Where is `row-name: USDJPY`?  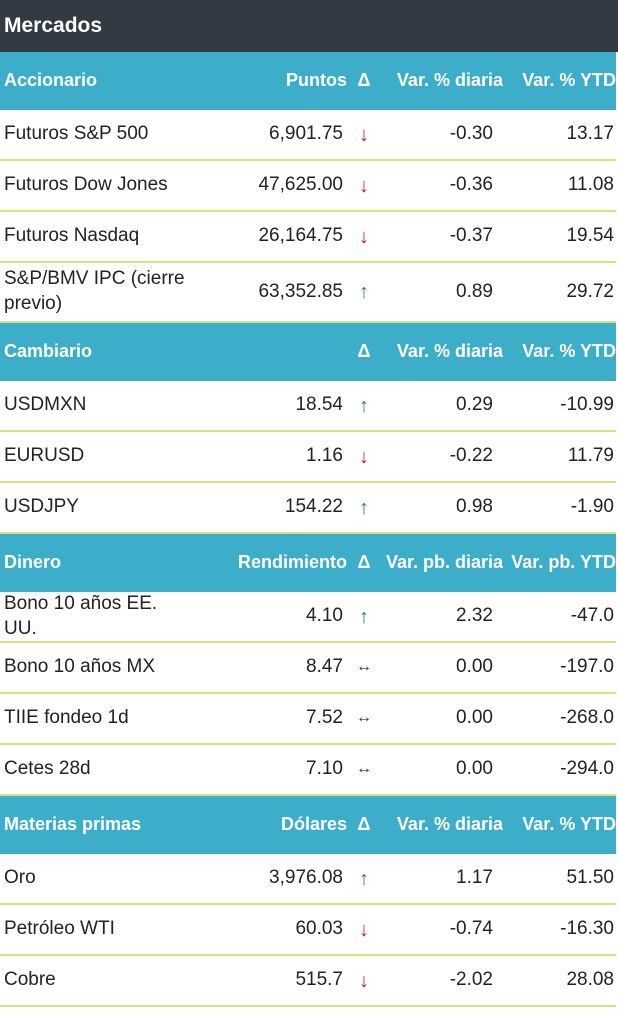
row-name: USDJPY is located at coordinates (97, 508).